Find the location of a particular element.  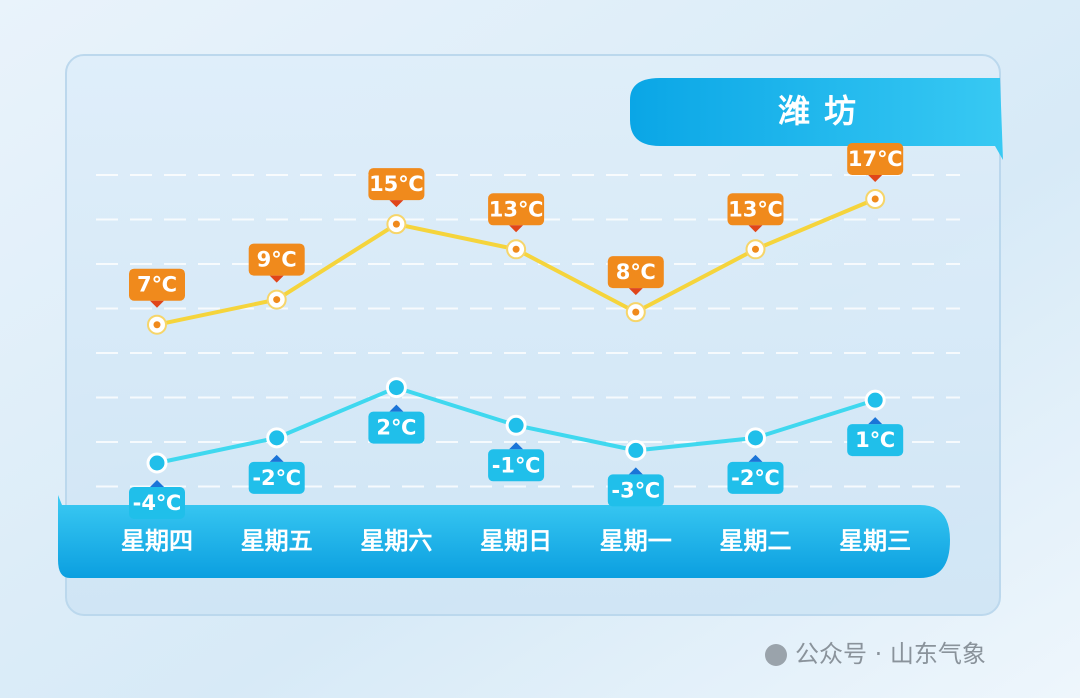

value-label: -3℃ is located at coordinates (635, 490).